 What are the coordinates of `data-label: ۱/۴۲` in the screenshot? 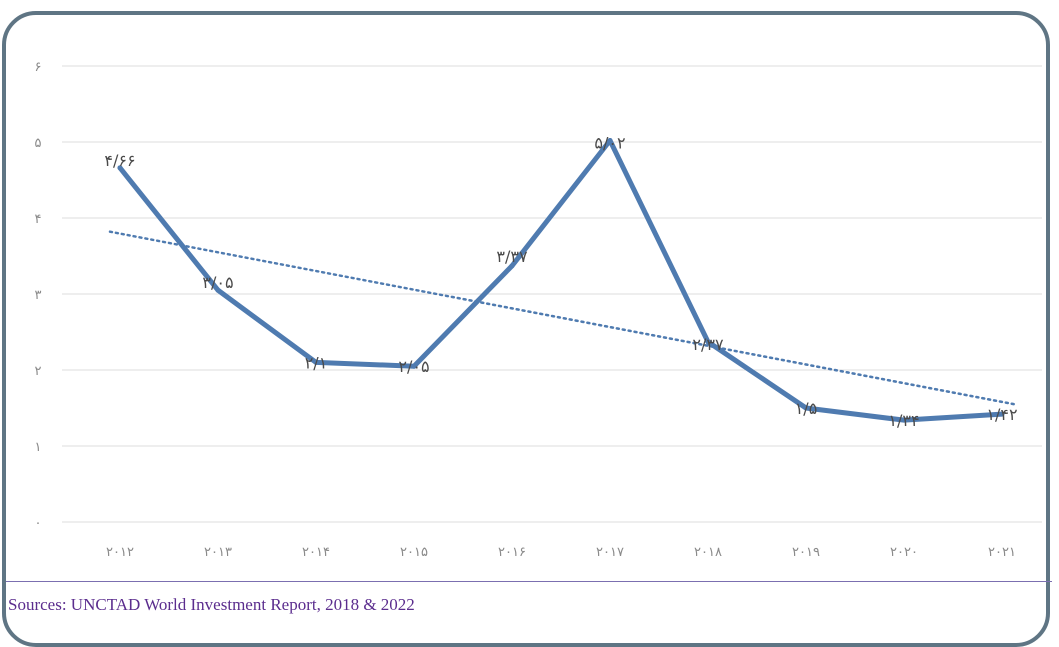 It's located at (1001, 414).